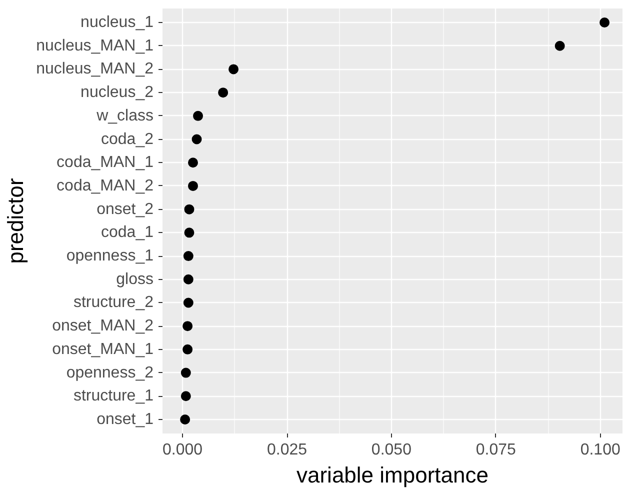  What do you see at coordinates (103, 326) in the screenshot?
I see `y-tick-label: onset_MAN_2` at bounding box center [103, 326].